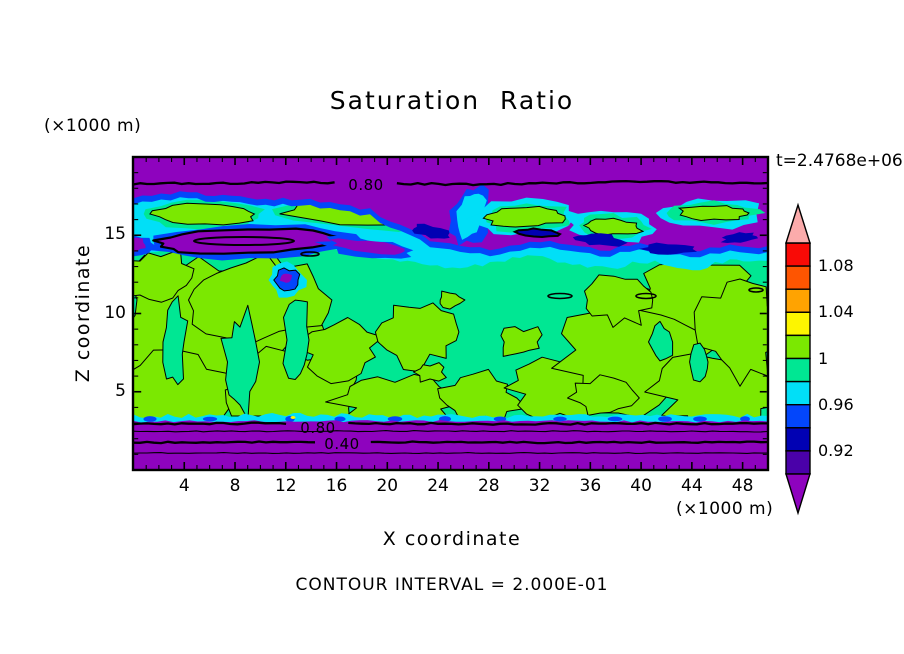 The width and height of the screenshot is (904, 654). Describe the element at coordinates (336, 486) in the screenshot. I see `x-tick-label: 16` at that location.